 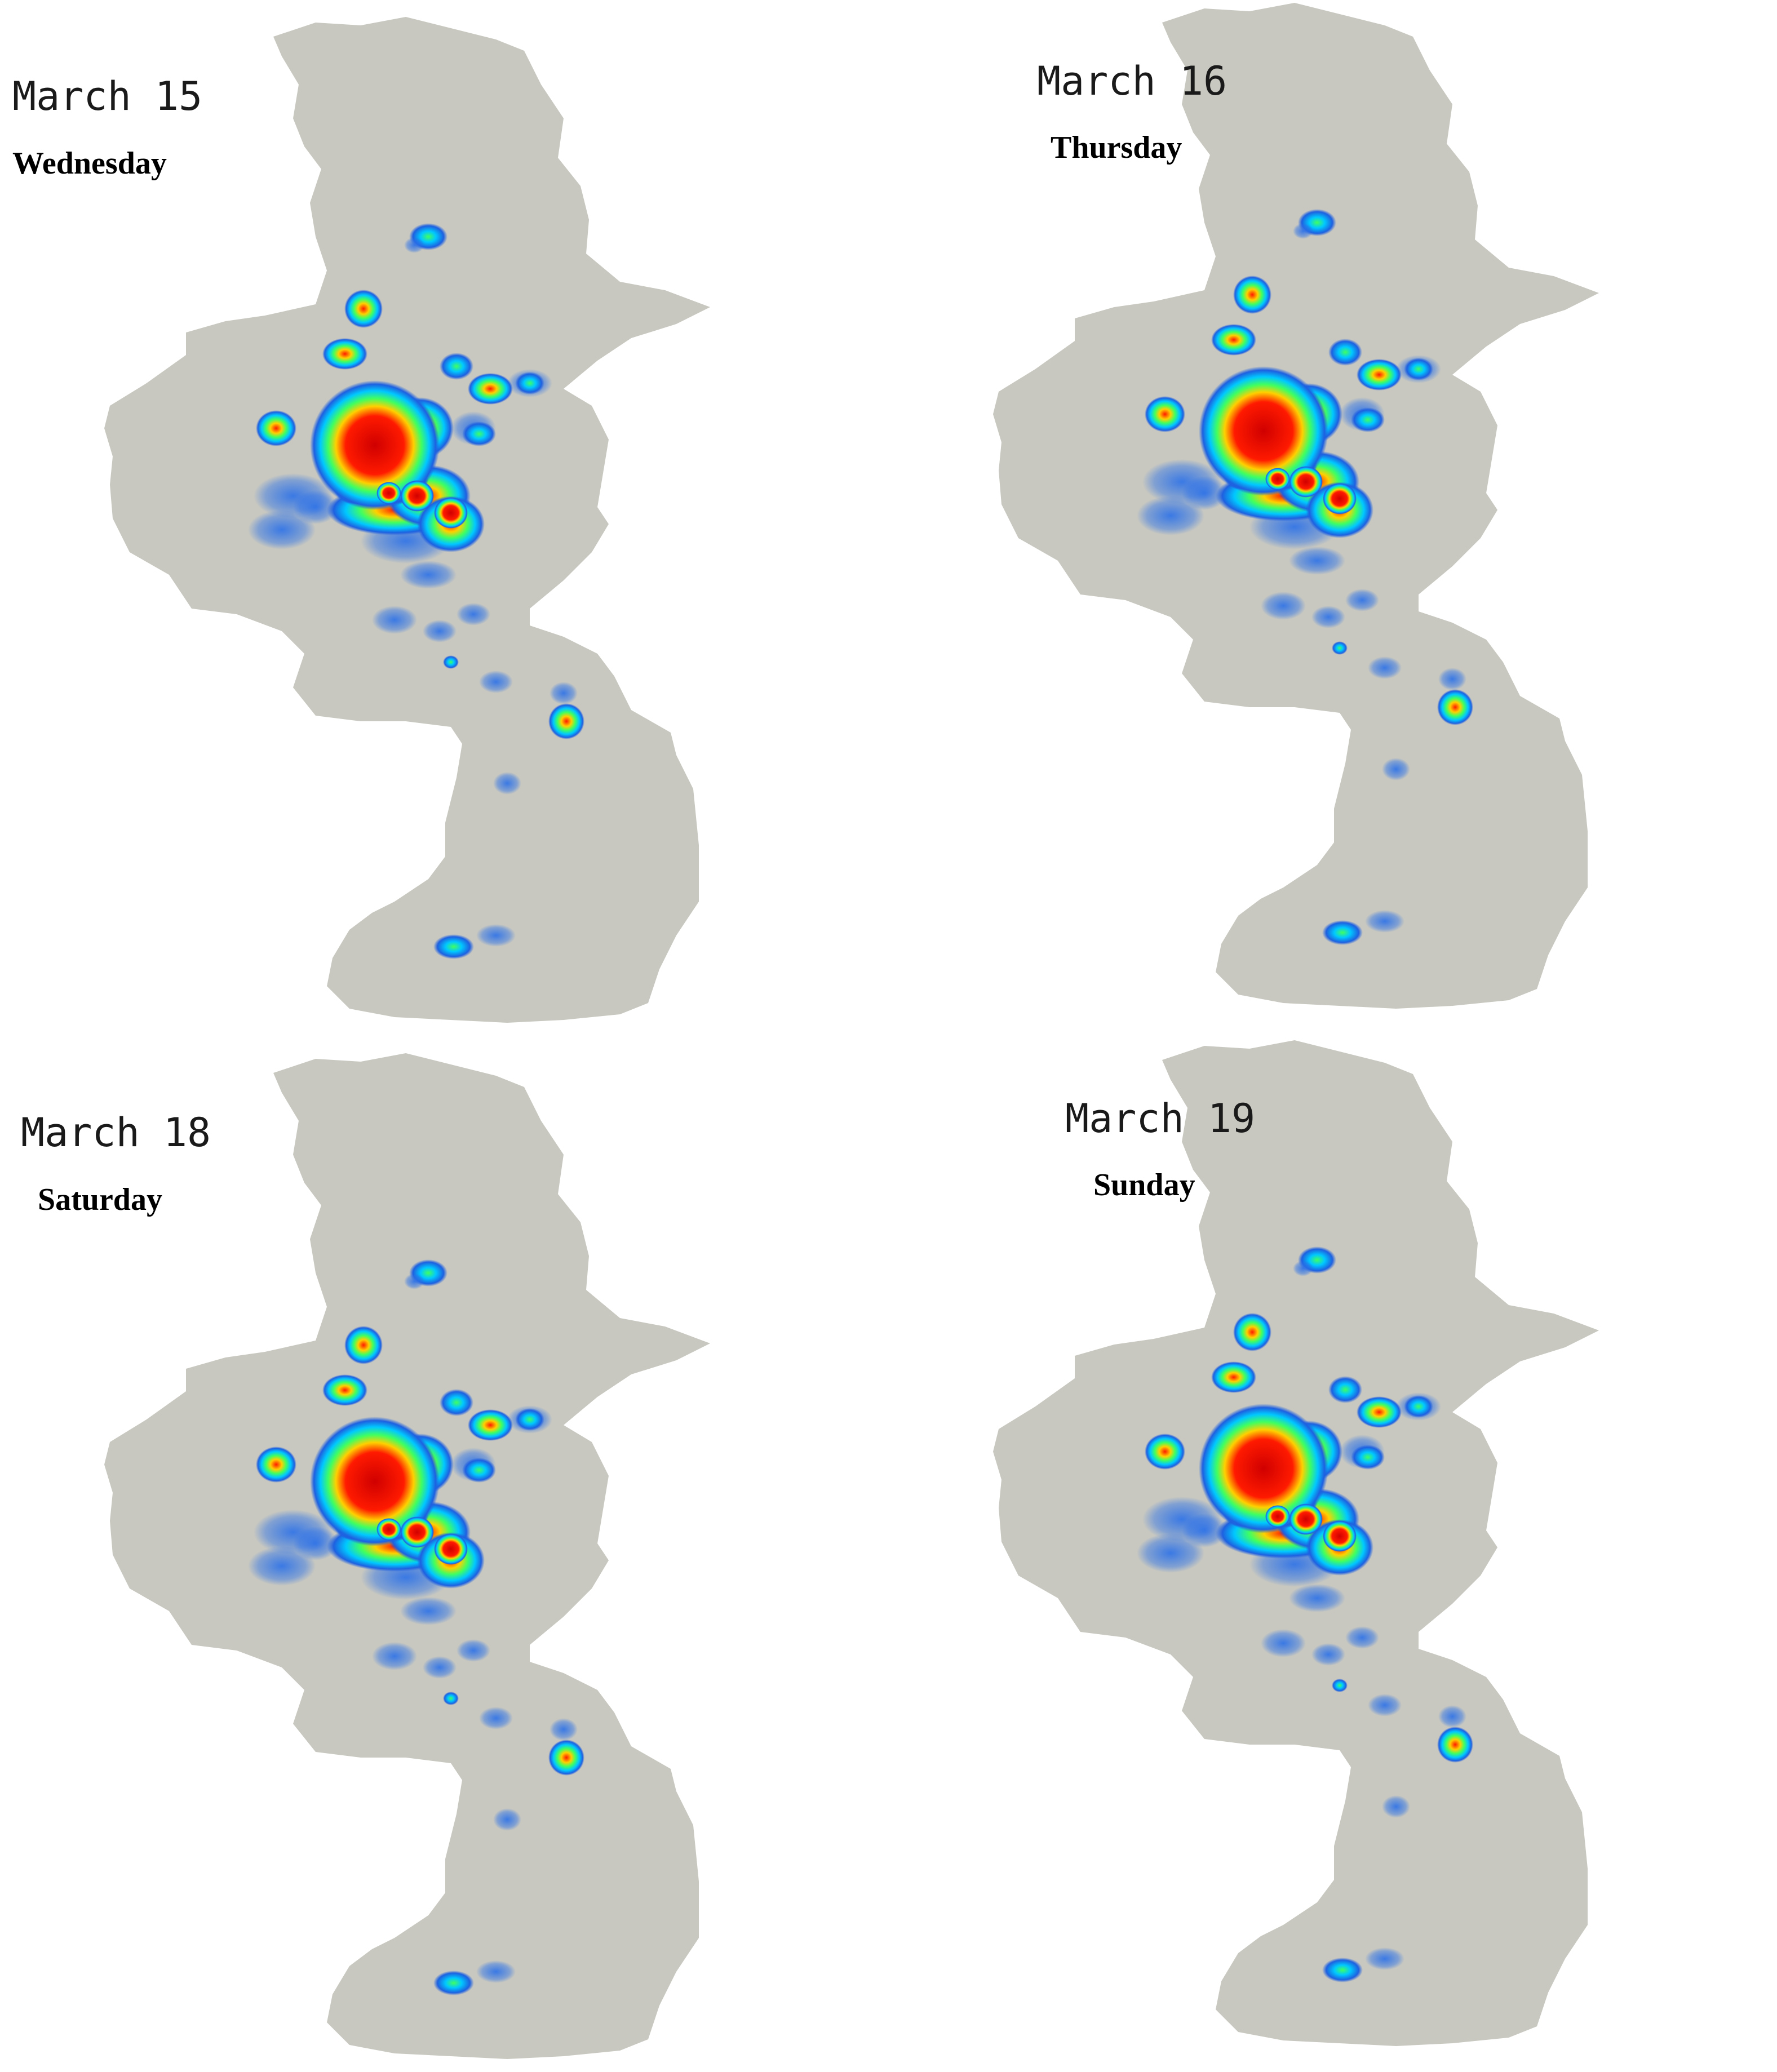 What do you see at coordinates (1160, 1118) in the screenshot?
I see `date-label: March 19` at bounding box center [1160, 1118].